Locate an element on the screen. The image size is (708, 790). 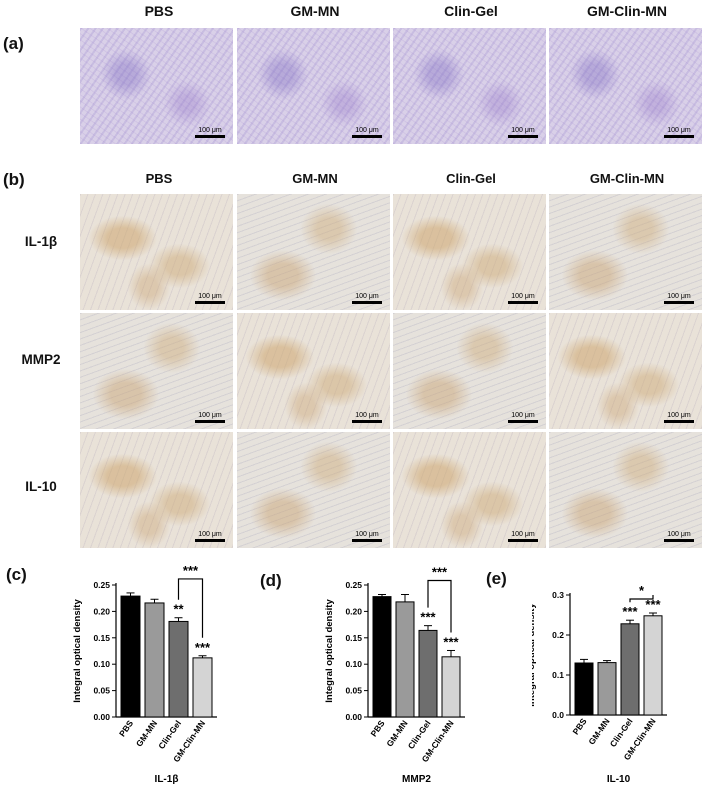
y-tick-label: 0.10 is located at coordinates (101, 664).